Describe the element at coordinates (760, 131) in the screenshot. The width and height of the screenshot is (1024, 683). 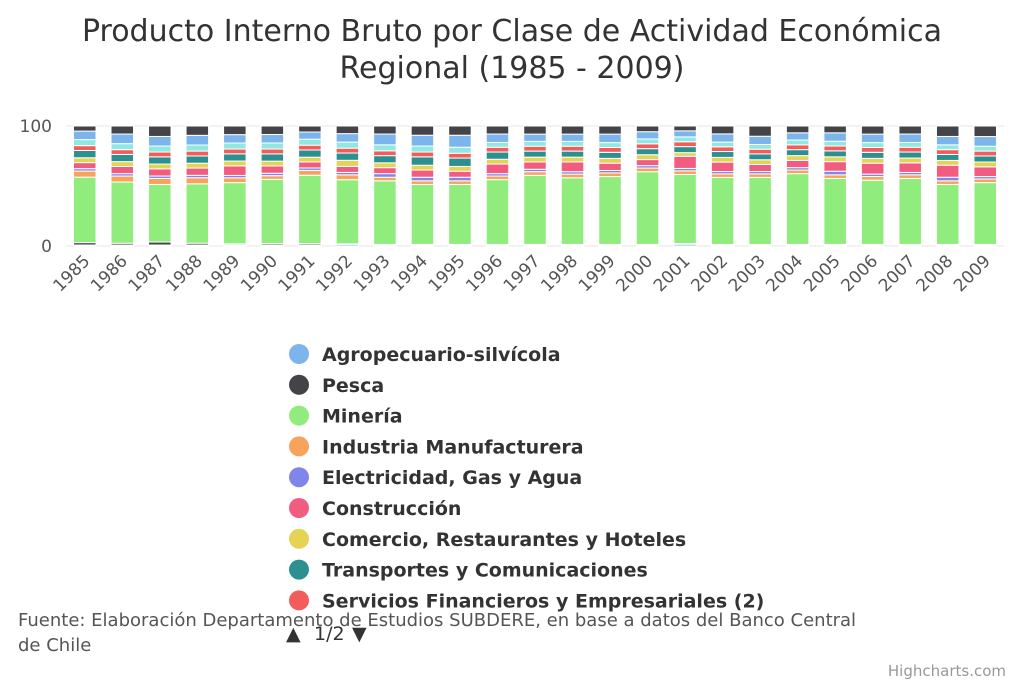
I see `bar-segment-2003-s11` at that location.